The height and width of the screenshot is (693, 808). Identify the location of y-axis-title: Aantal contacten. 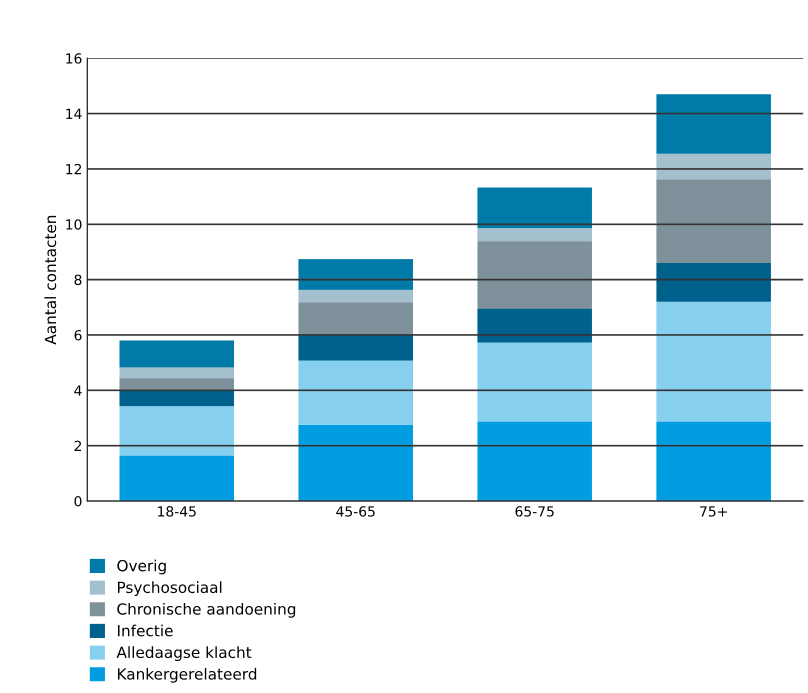
(50, 280).